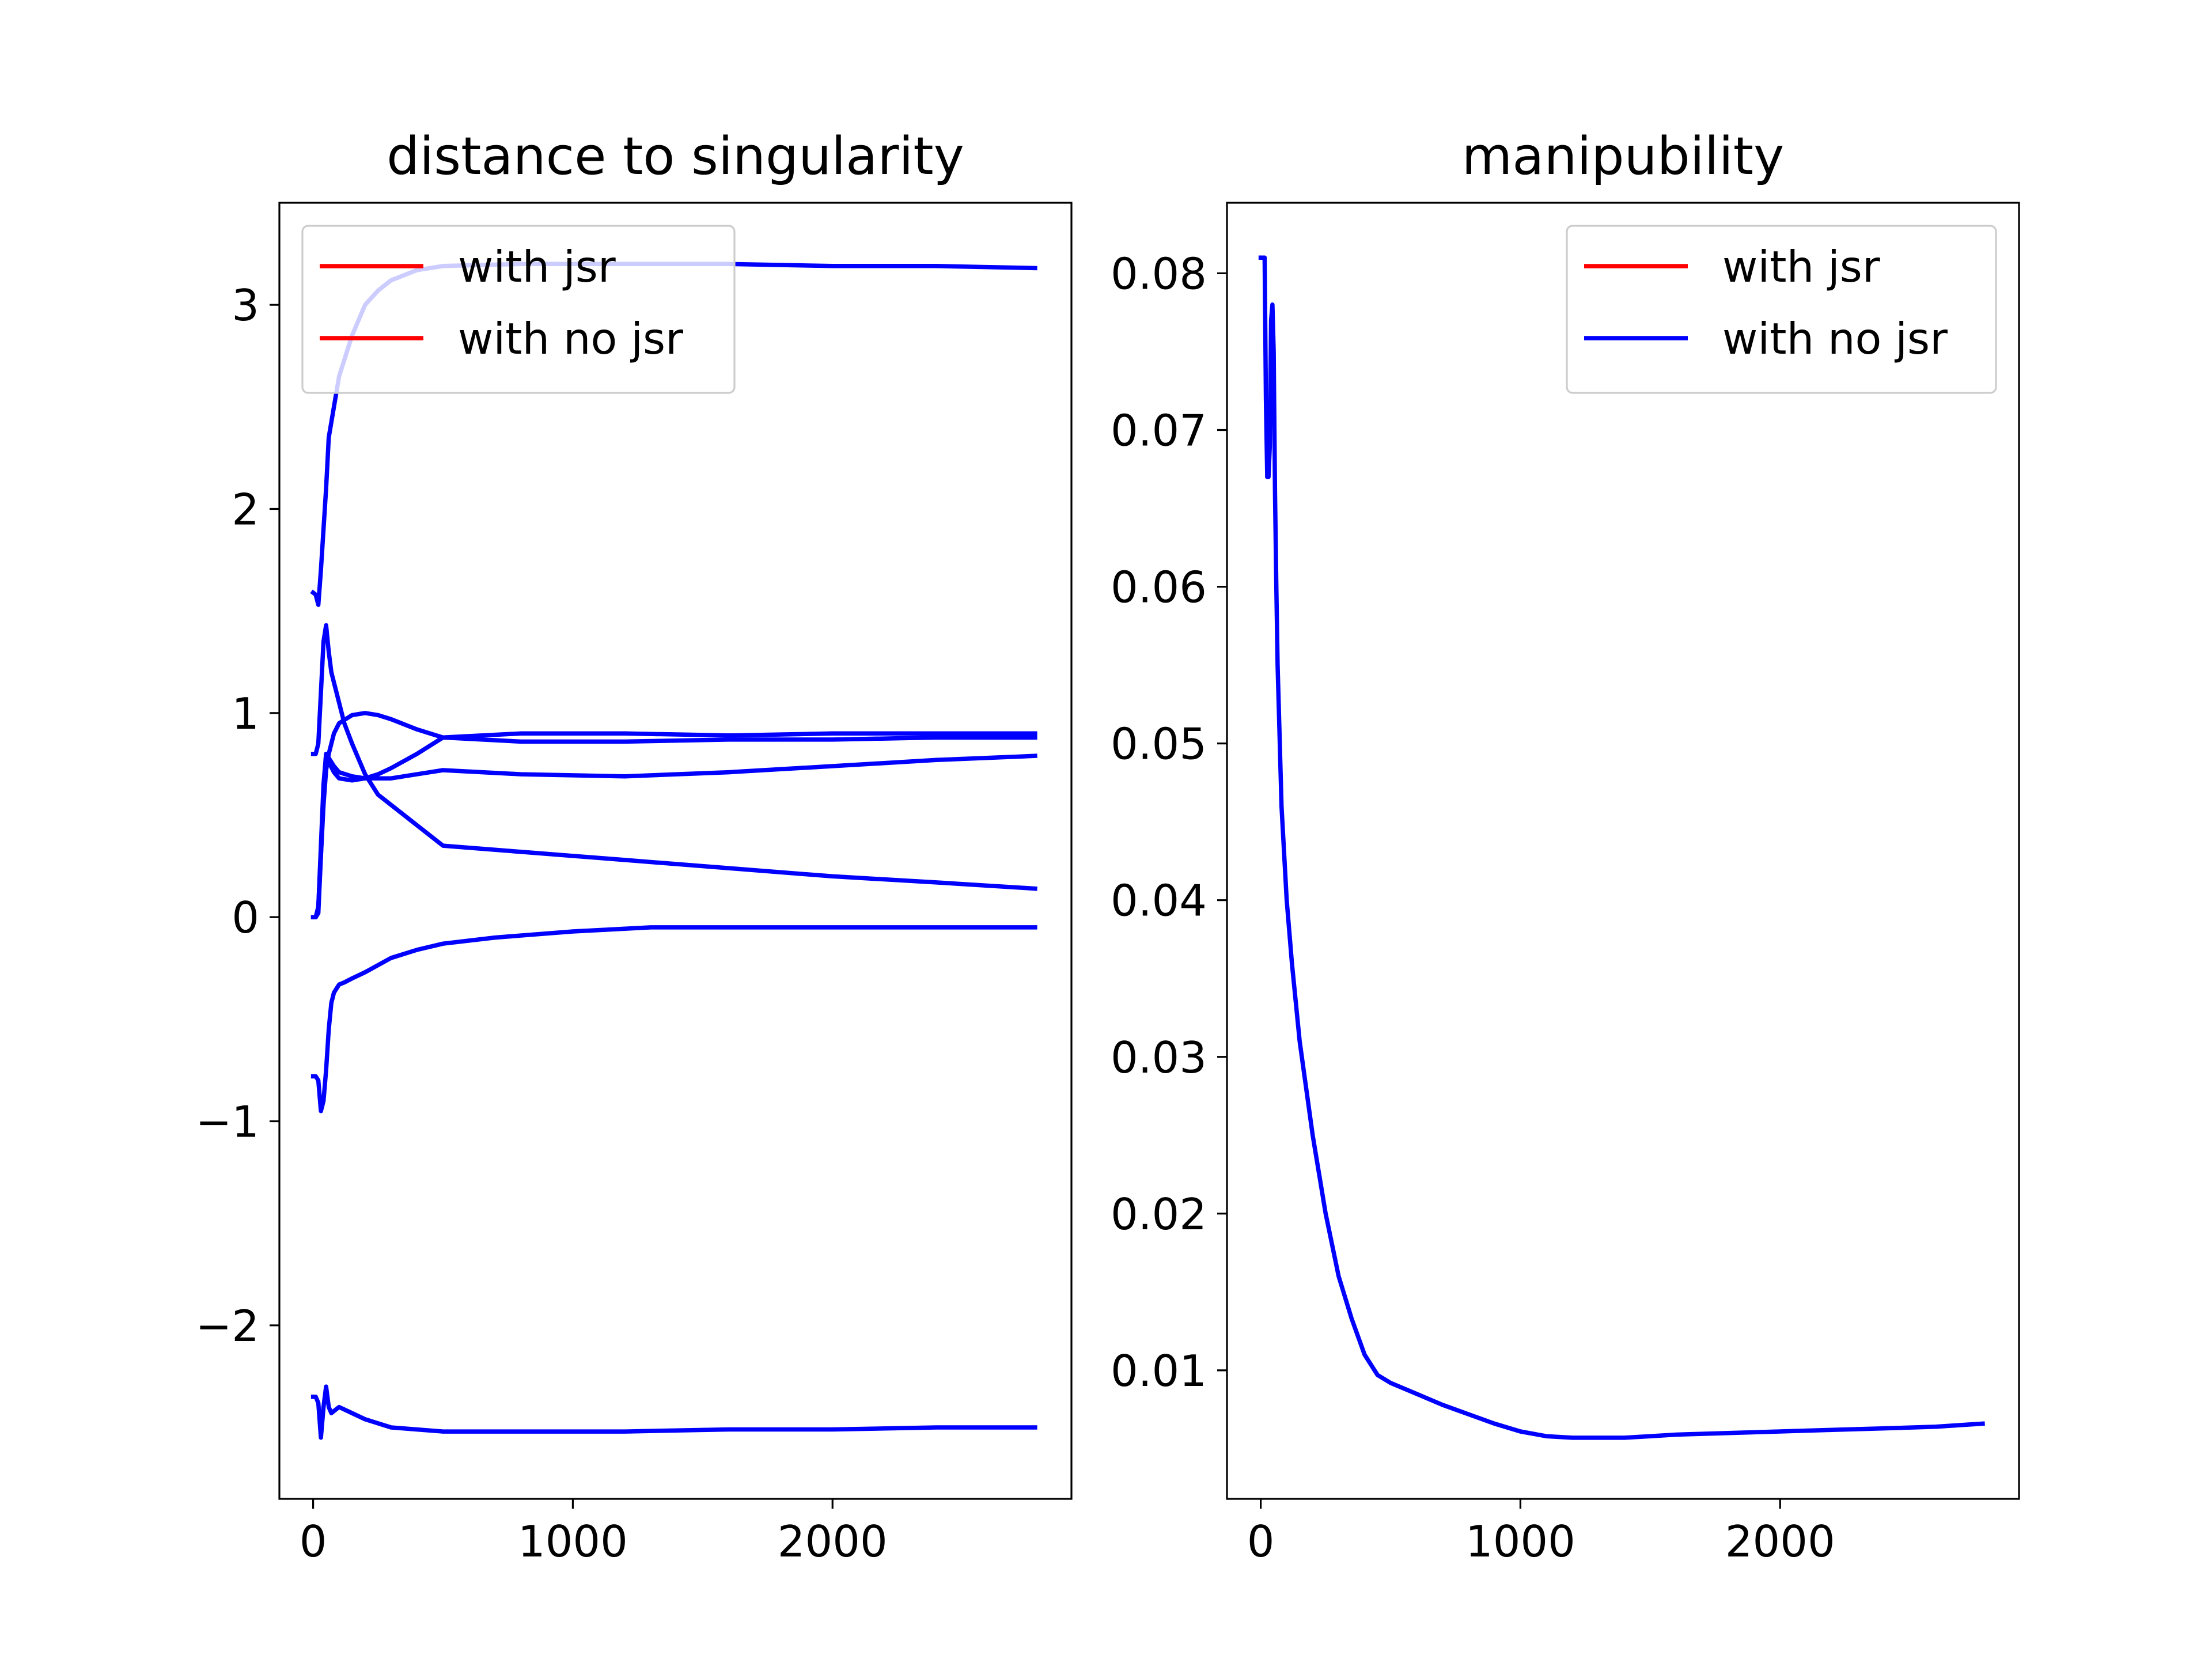  Describe the element at coordinates (1623, 156) in the screenshot. I see `chart-title: manipubility` at that location.